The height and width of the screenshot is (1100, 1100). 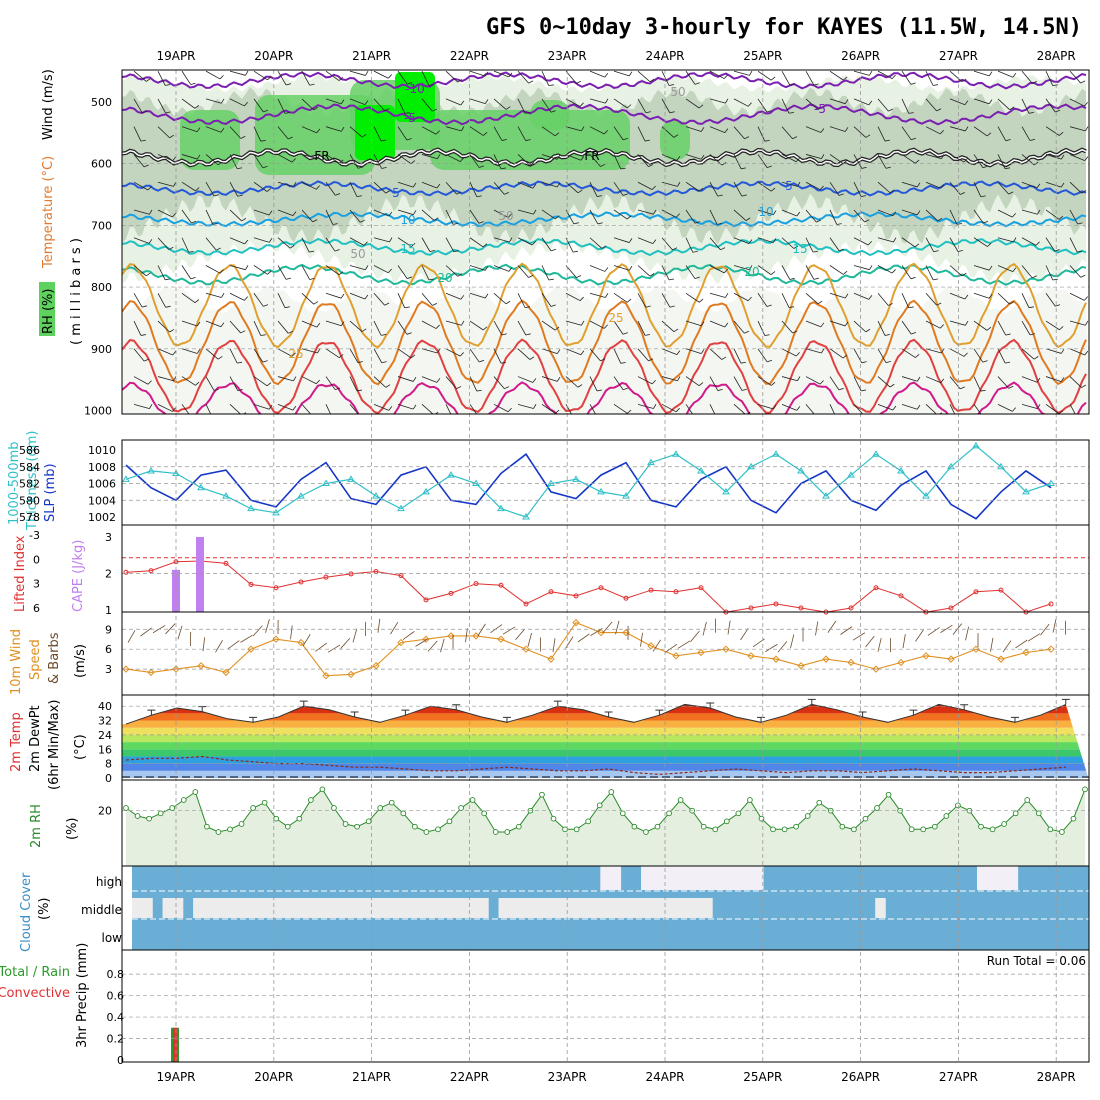 What do you see at coordinates (29, 467) in the screenshot?
I see `thickness-tick: 584` at bounding box center [29, 467].